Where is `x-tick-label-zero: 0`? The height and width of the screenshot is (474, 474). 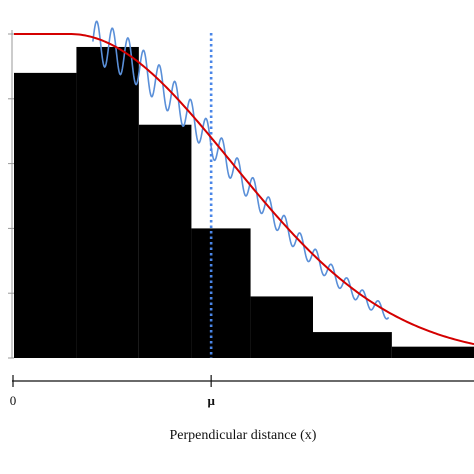 x-tick-label-zero: 0 is located at coordinates (13, 400).